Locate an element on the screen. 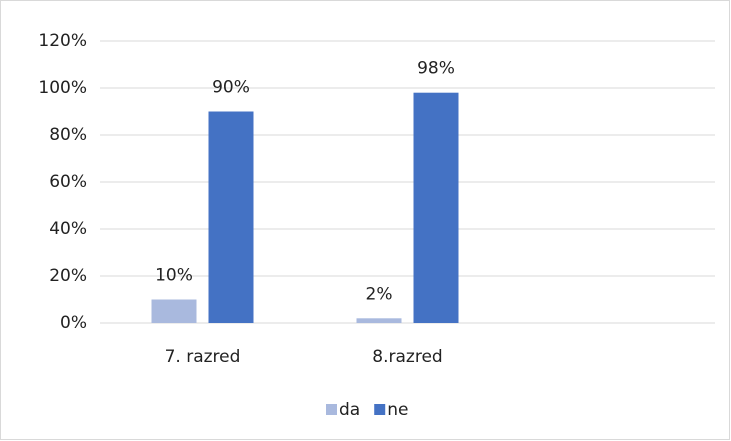 The height and width of the screenshot is (441, 731). x-tick-label: 7. razred is located at coordinates (203, 357).